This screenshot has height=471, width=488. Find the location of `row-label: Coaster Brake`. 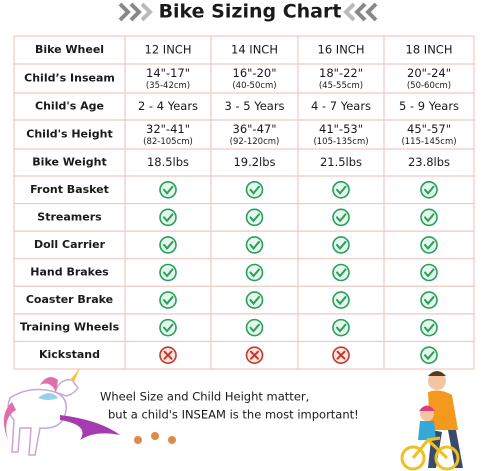

row-label: Coaster Brake is located at coordinates (69, 299).